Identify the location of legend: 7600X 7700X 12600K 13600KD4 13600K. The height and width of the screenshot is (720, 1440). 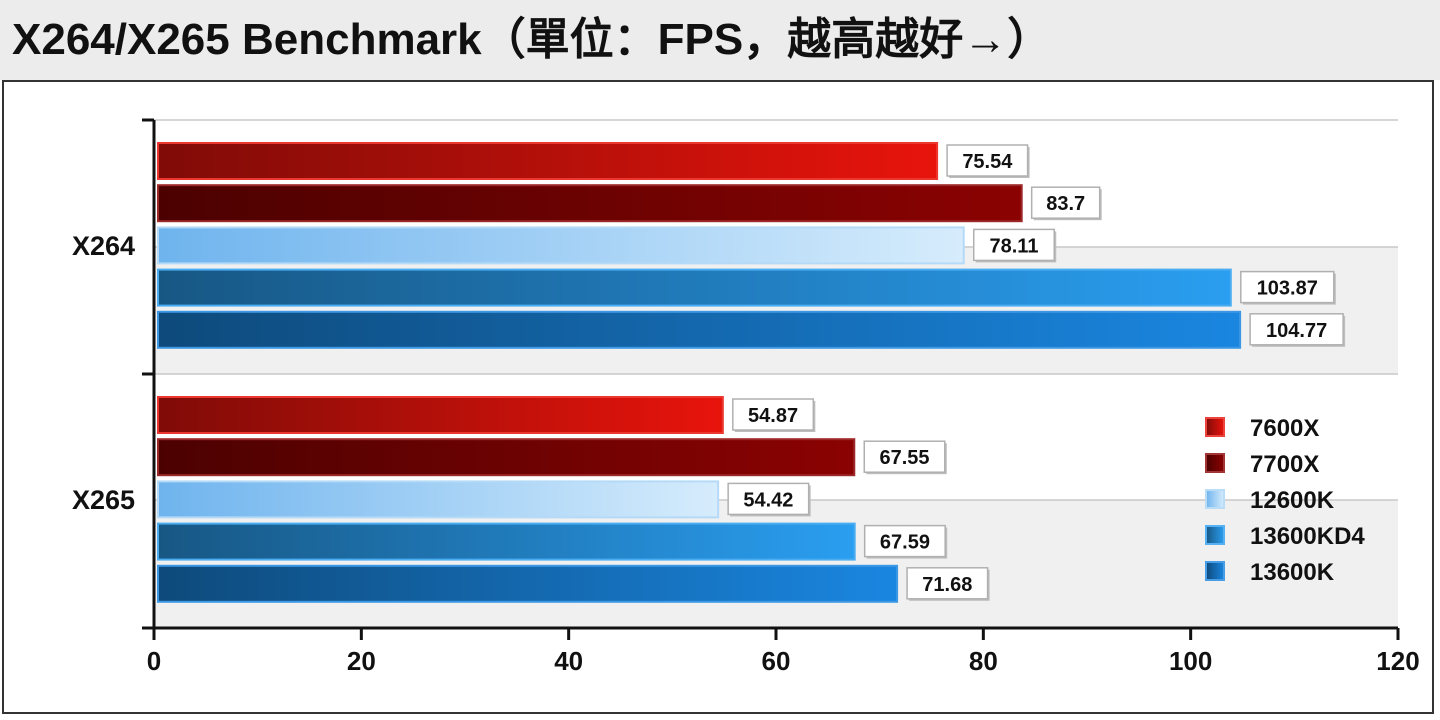
(1285, 500).